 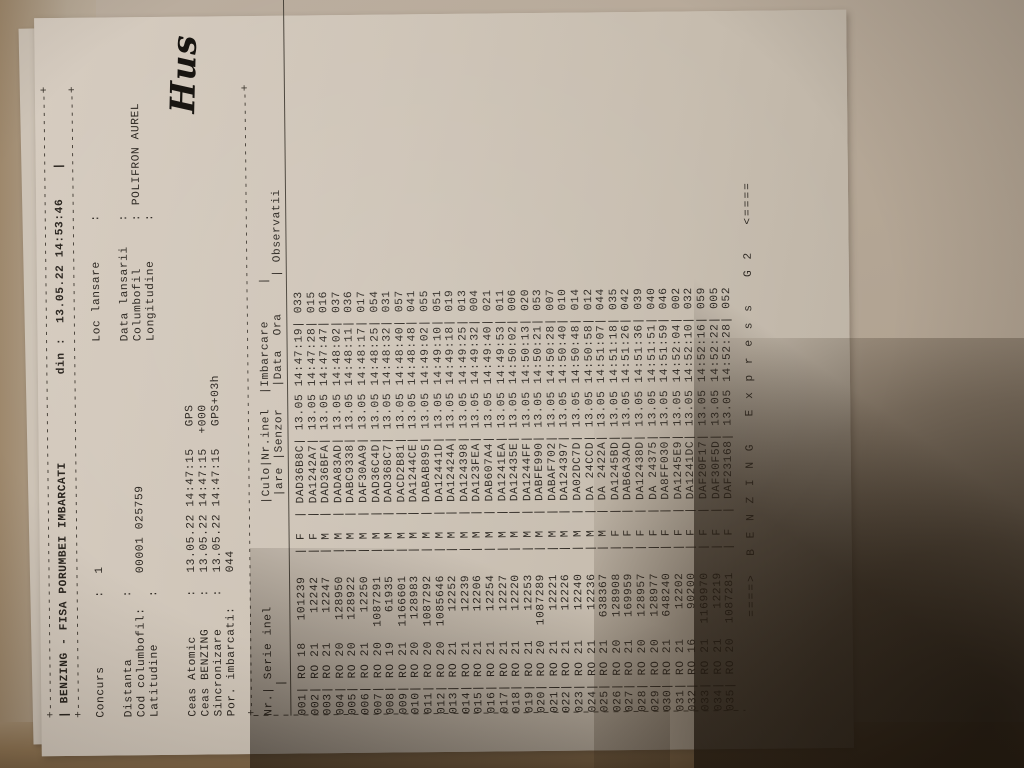 What do you see at coordinates (97, 301) in the screenshot?
I see `loc-lansare-label: Loc lansare` at bounding box center [97, 301].